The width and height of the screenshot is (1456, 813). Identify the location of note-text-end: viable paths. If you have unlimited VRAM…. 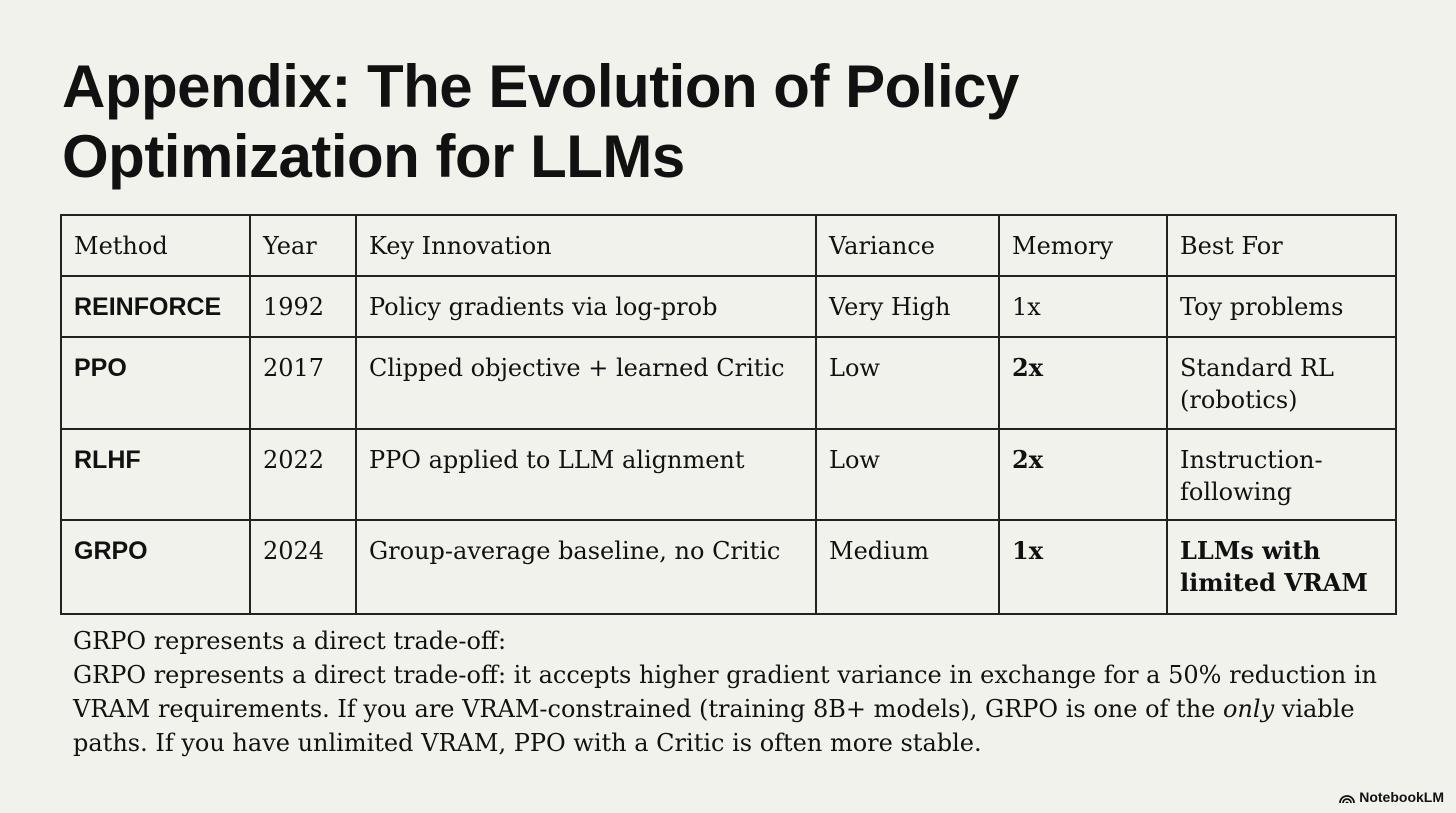
(714, 726).